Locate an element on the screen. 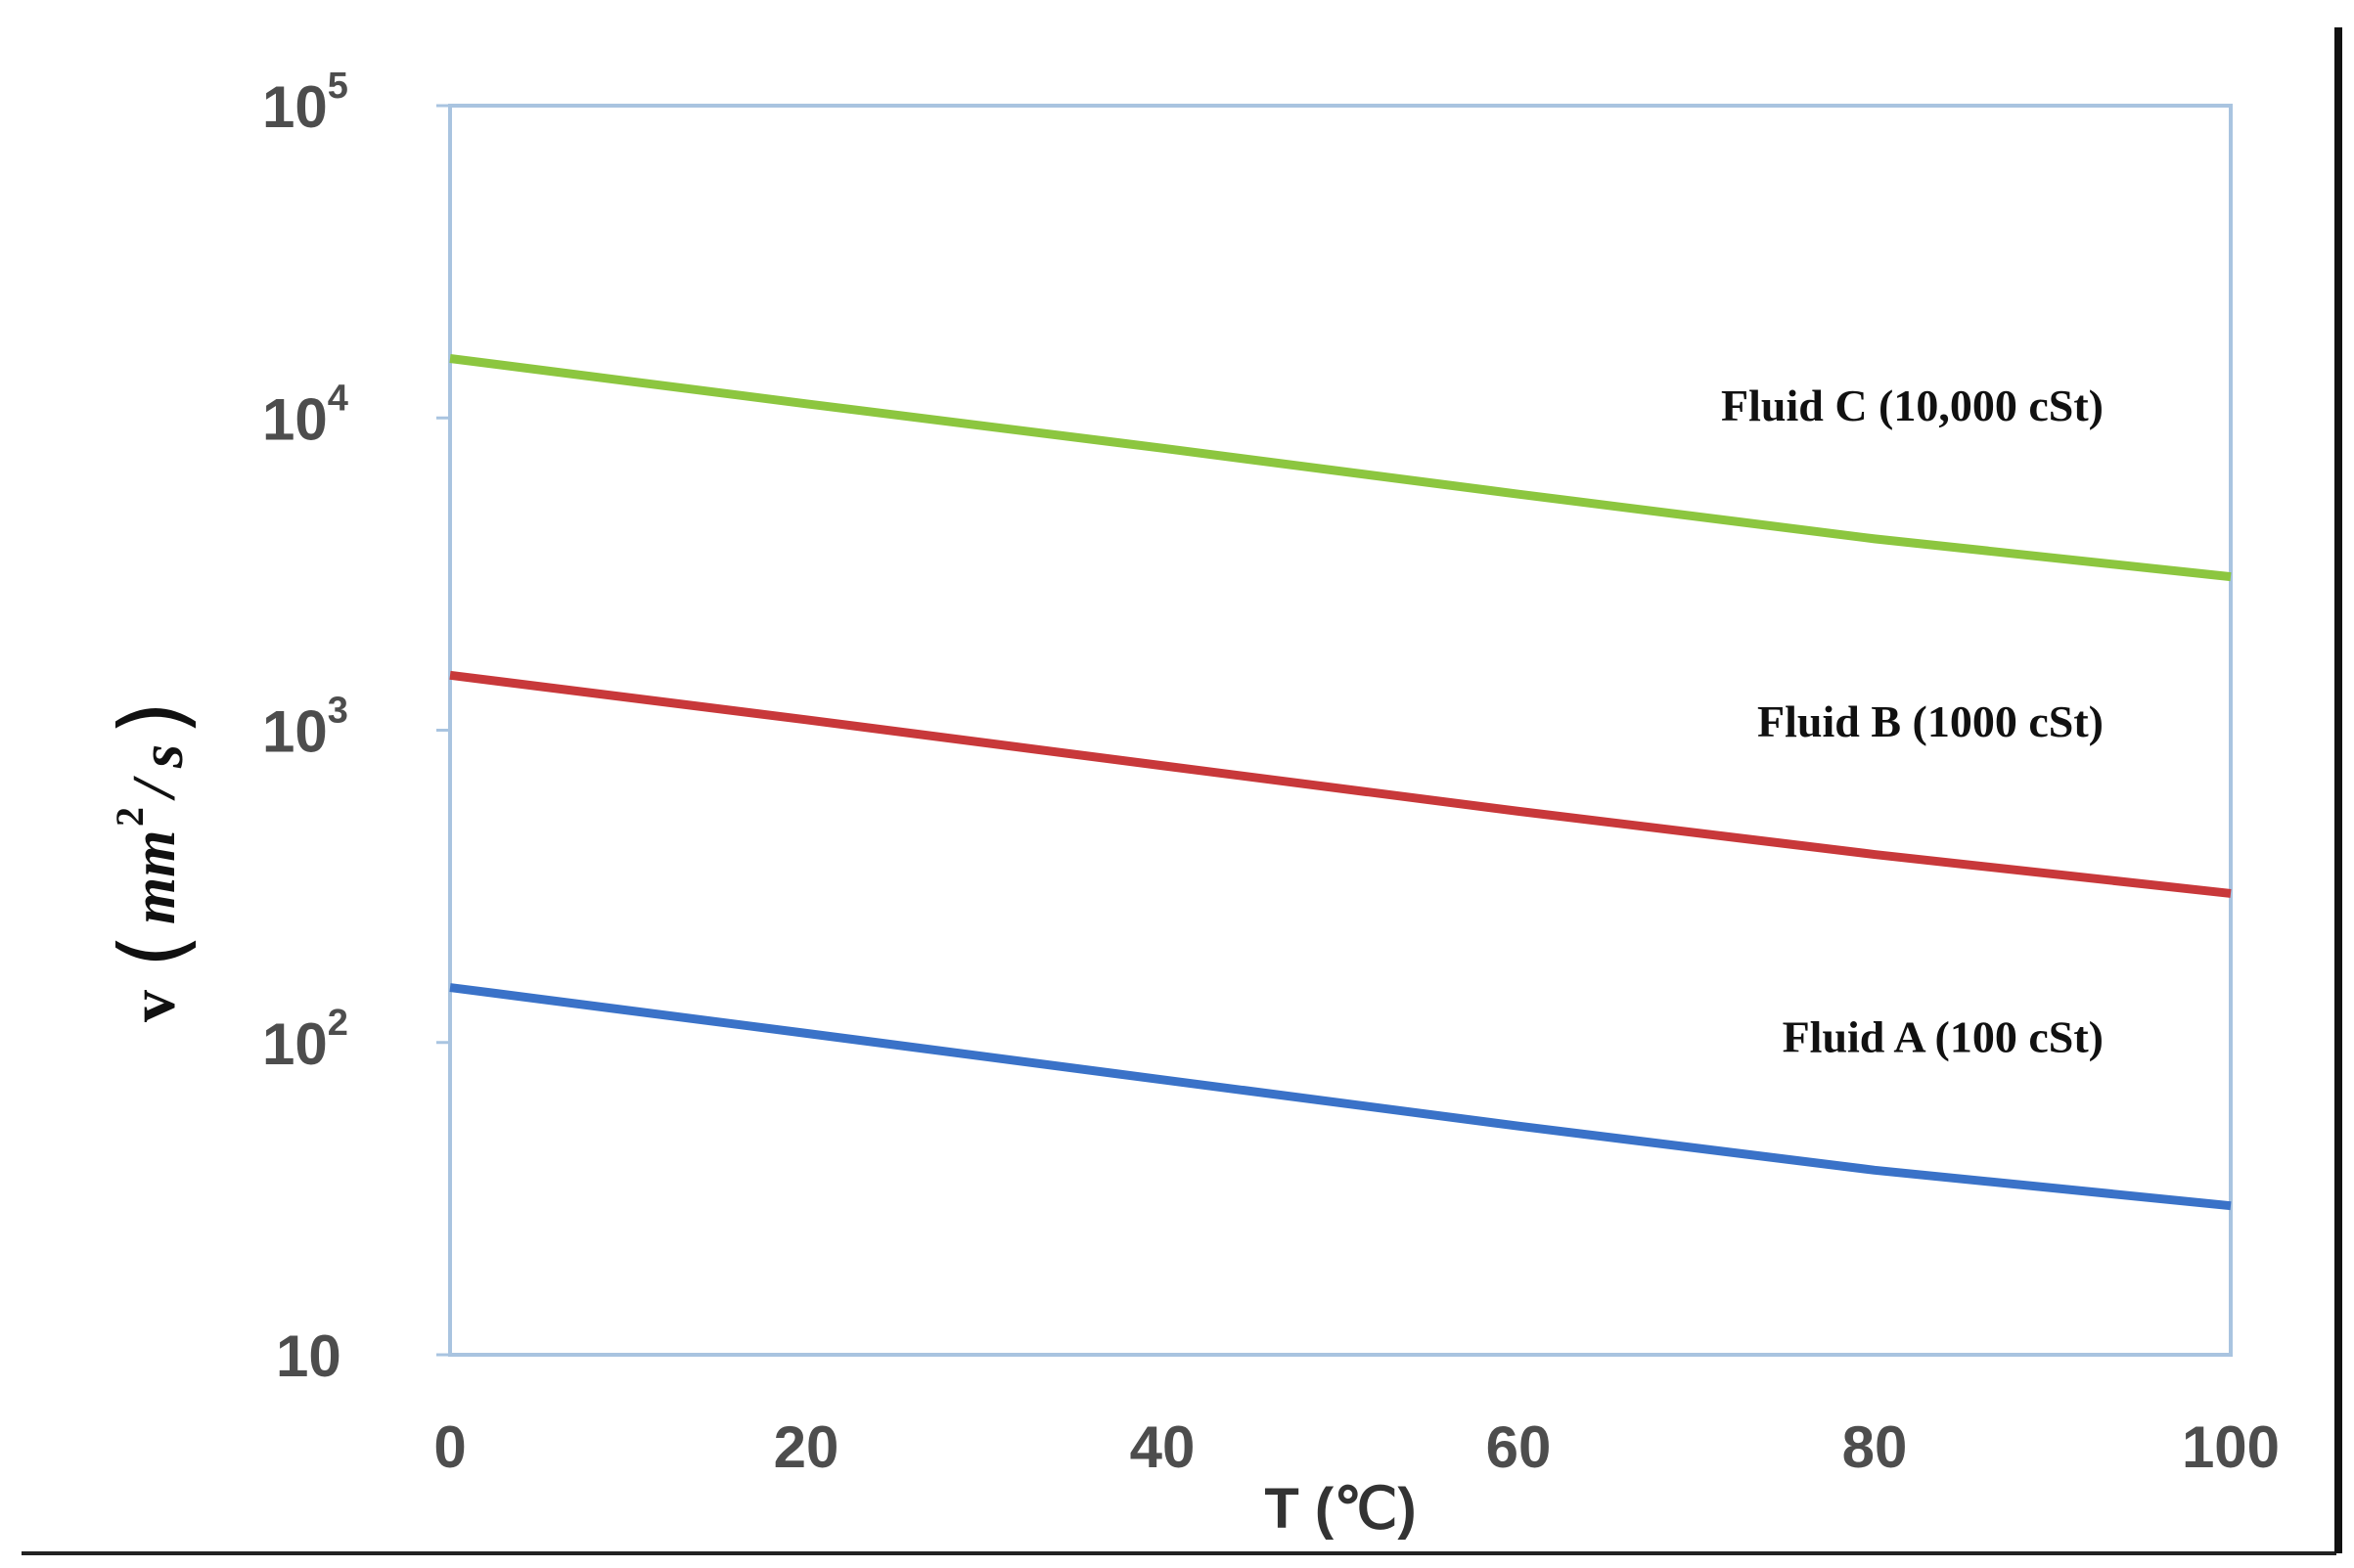  y-tick-label: 10² is located at coordinates (305, 1040).